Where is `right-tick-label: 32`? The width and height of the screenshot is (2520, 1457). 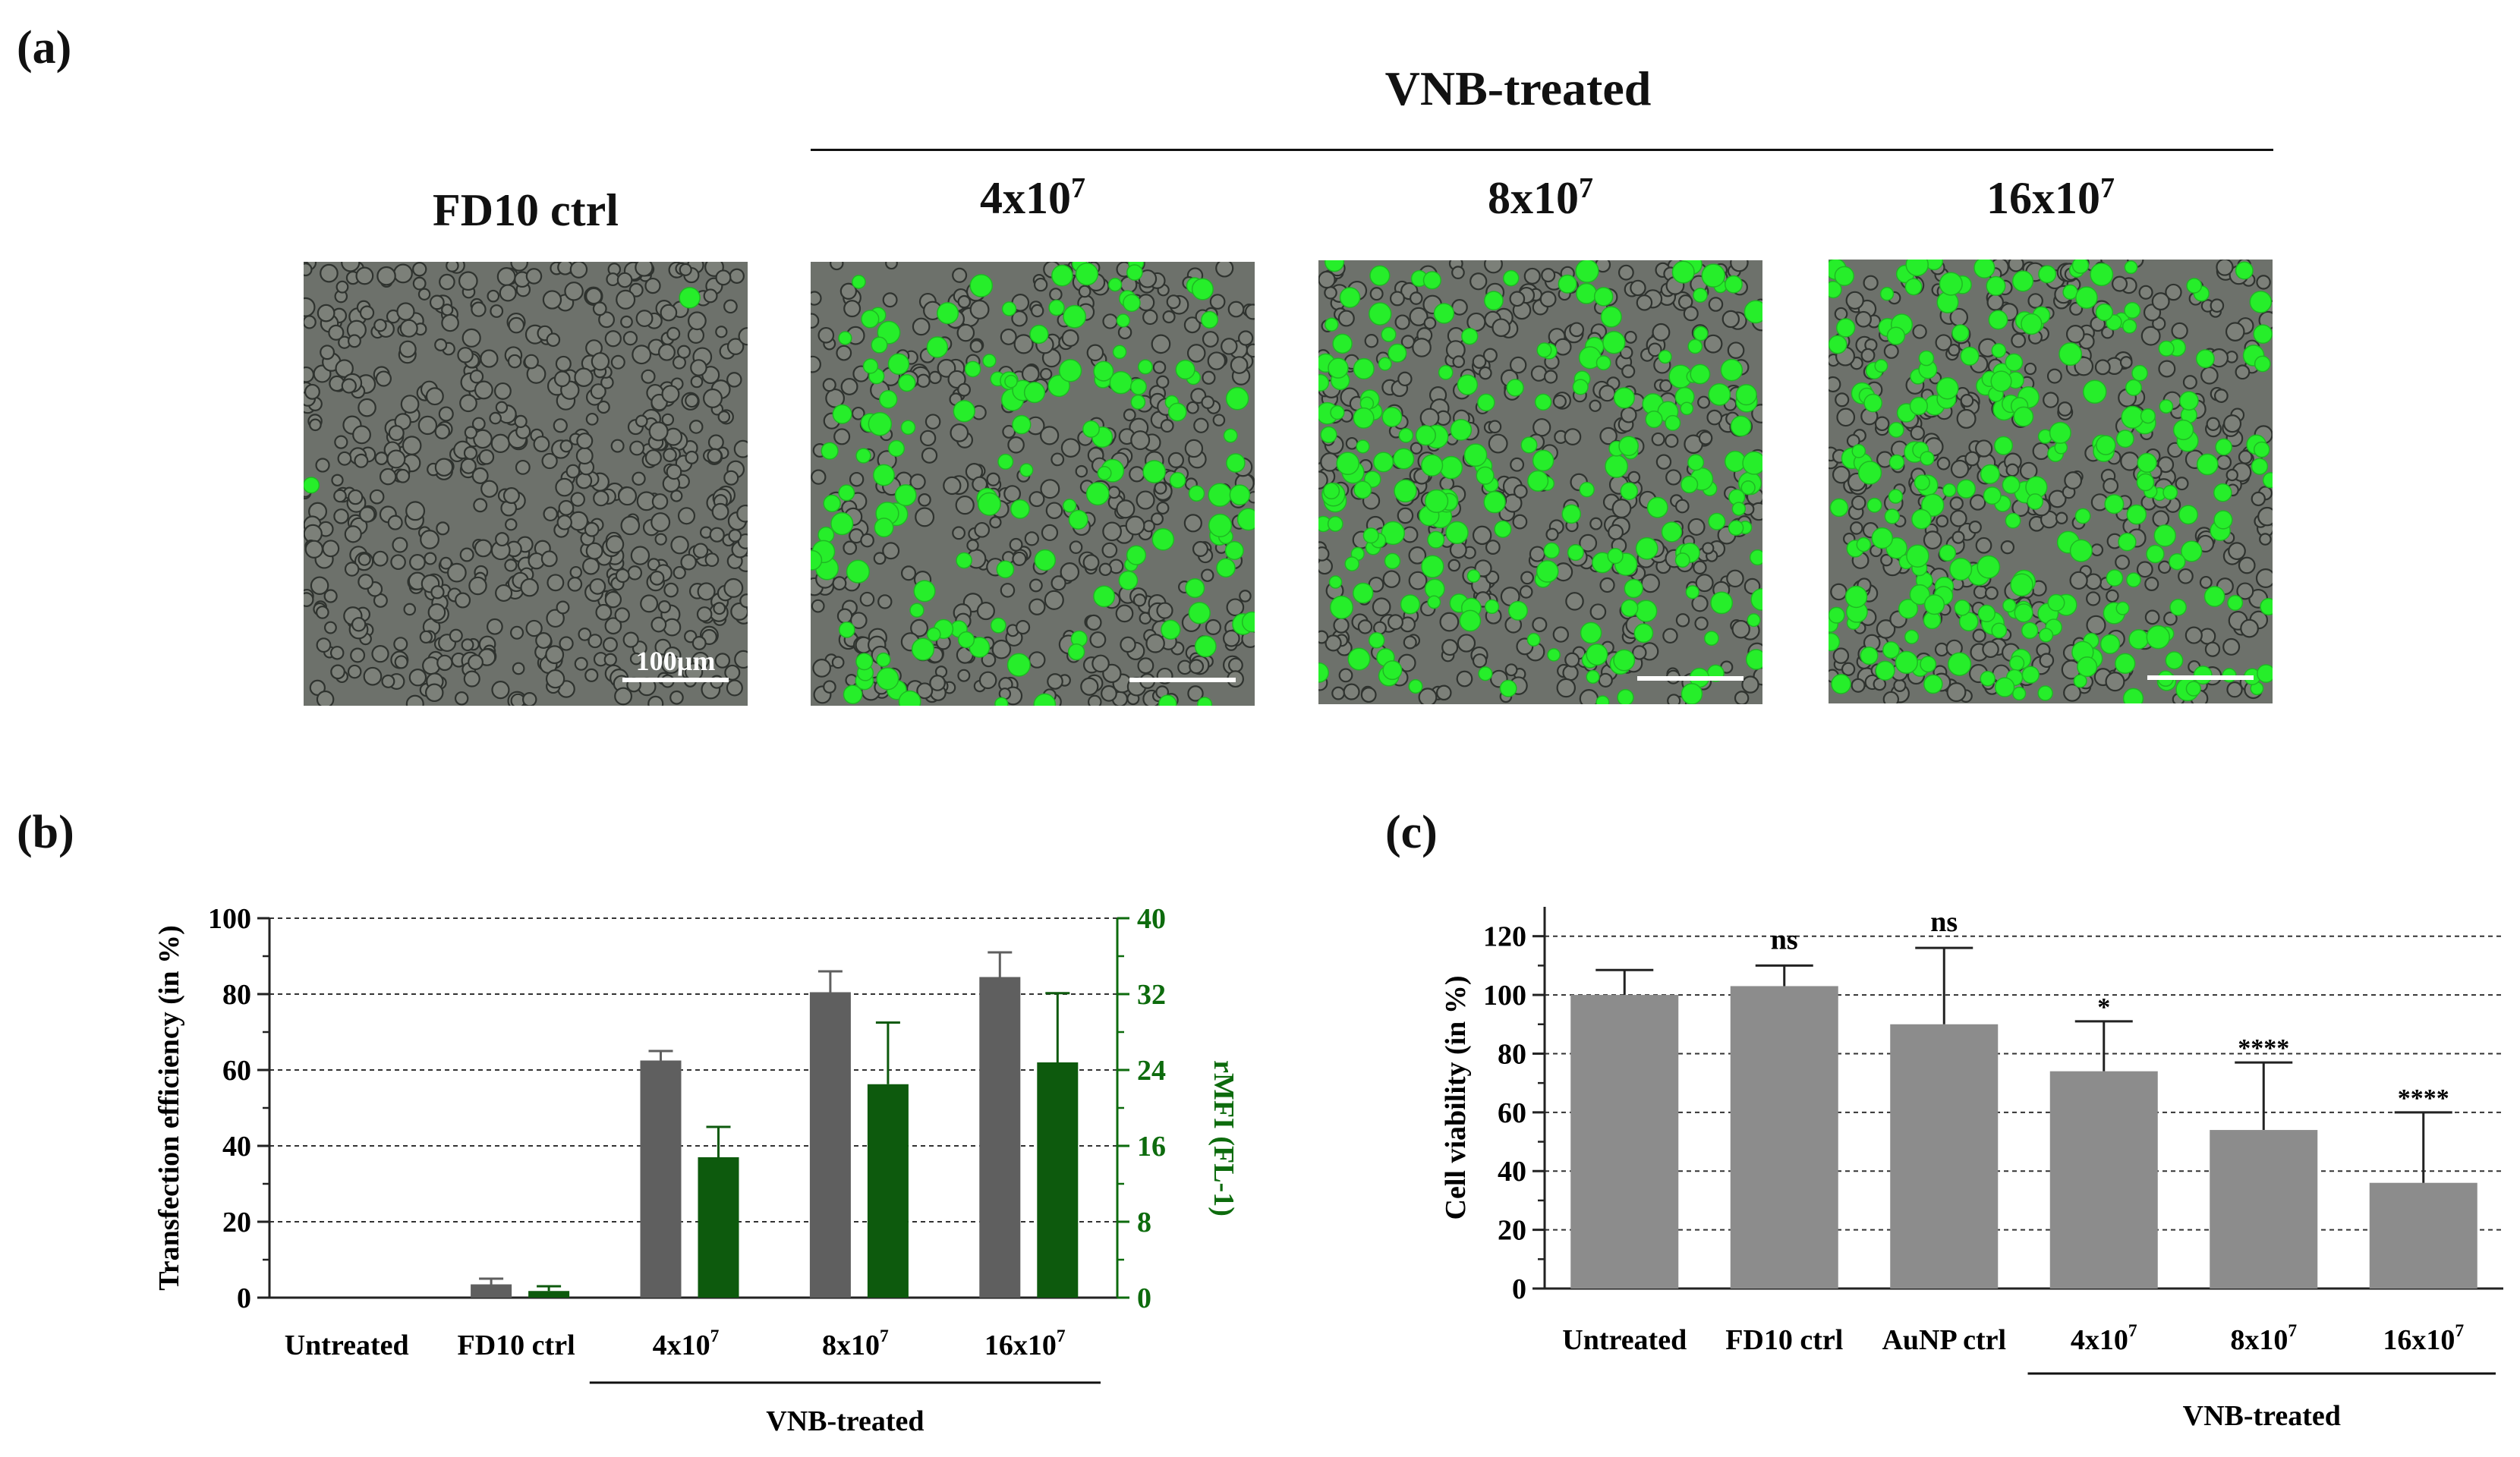 right-tick-label: 32 is located at coordinates (1151, 995).